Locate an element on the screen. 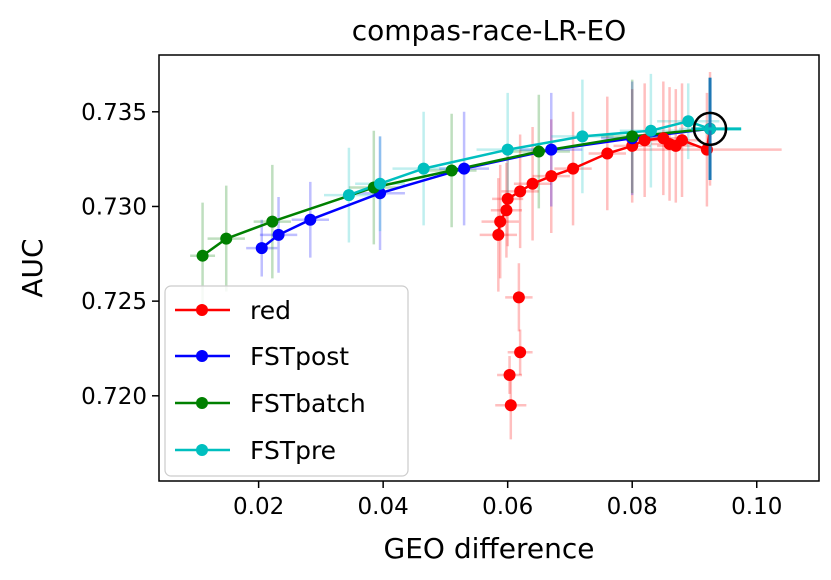 The width and height of the screenshot is (831, 580). legend-entry-fstpost: FSTpost is located at coordinates (262, 356).